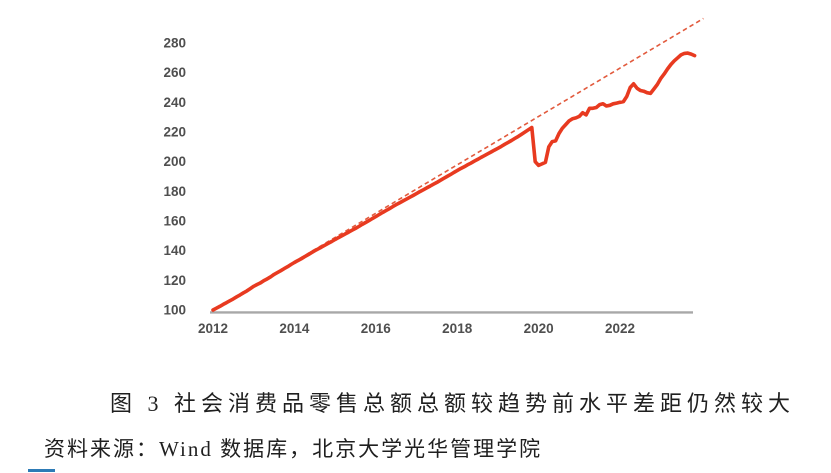 Image resolution: width=831 pixels, height=473 pixels. What do you see at coordinates (174, 177) in the screenshot?
I see `y-axis-tick-labels: 100 120 140 160 180 200 220 240 260 280` at bounding box center [174, 177].